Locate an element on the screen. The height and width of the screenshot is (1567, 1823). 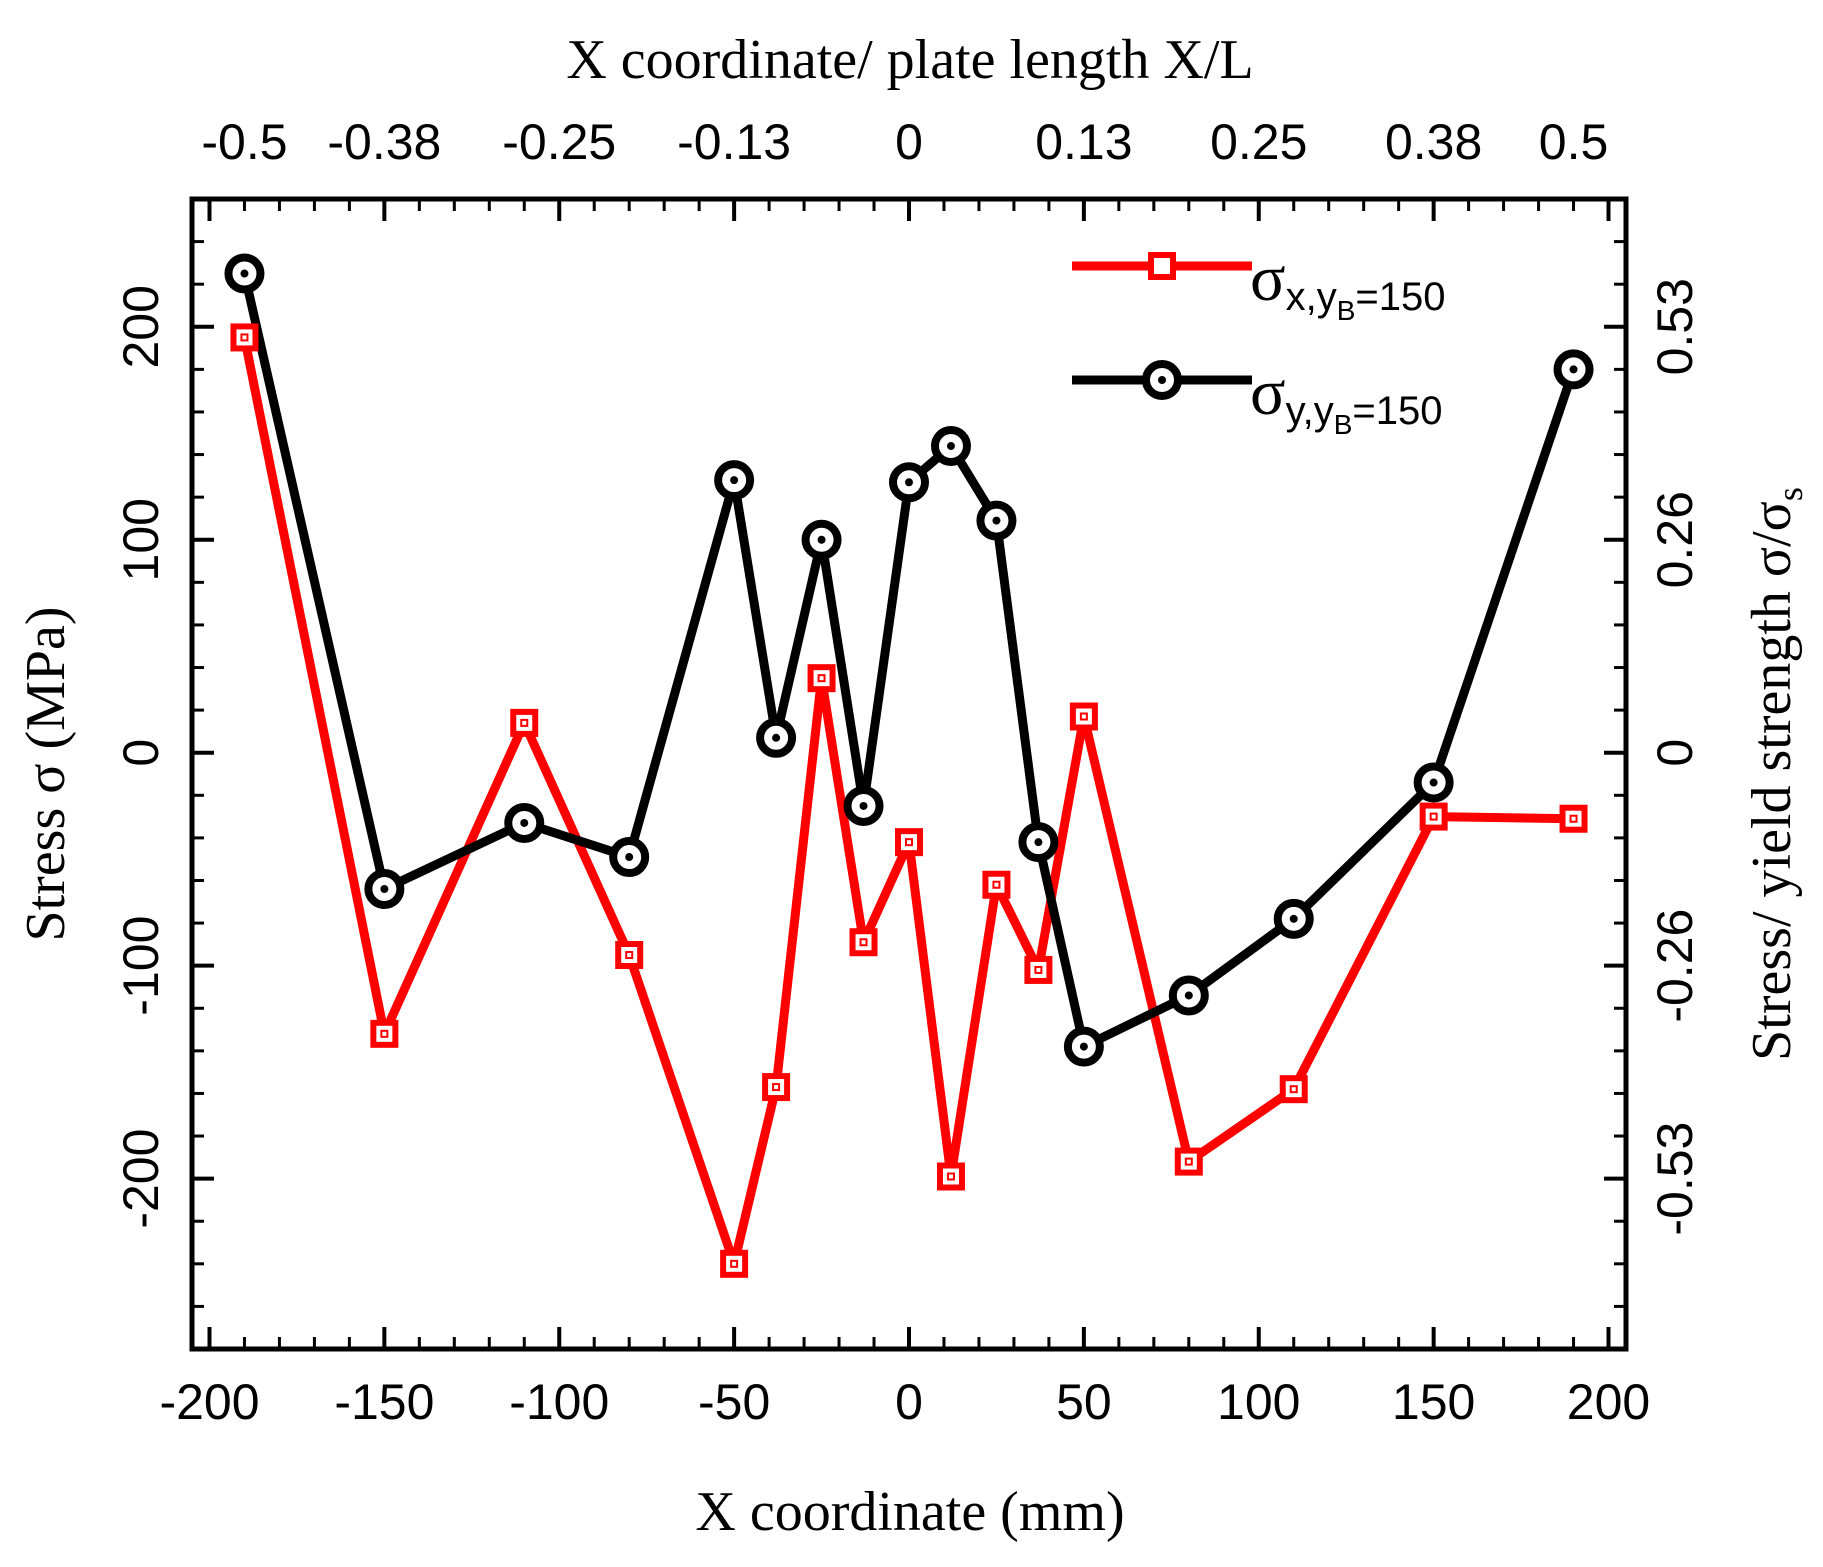
x2-tick-label: 0.25 is located at coordinates (1258, 142).